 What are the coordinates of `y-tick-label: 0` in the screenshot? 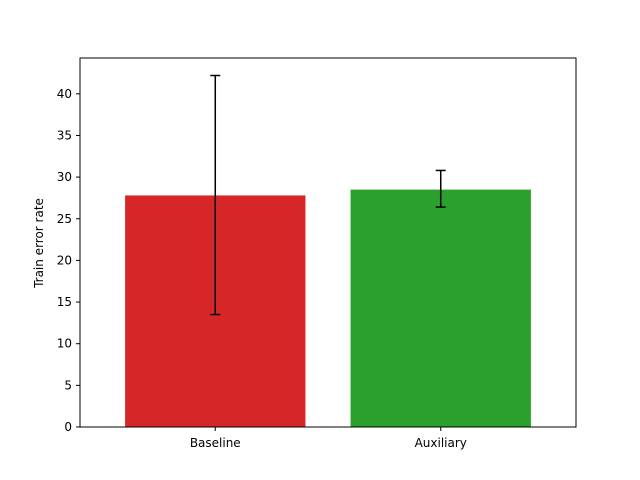 It's located at (68, 427).